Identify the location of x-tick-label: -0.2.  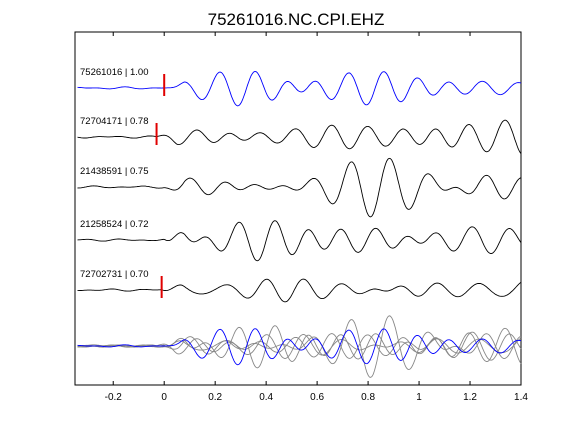
(114, 397).